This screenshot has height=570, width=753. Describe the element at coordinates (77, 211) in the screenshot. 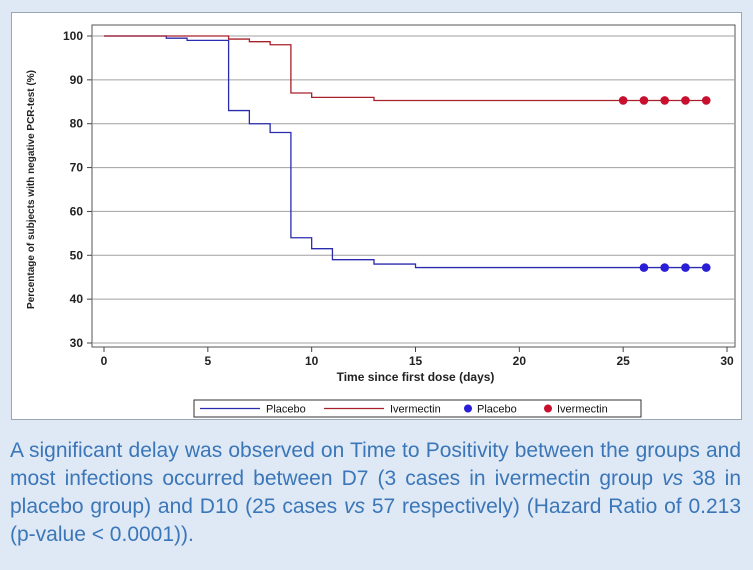

I see `y-tick-label: 60` at that location.